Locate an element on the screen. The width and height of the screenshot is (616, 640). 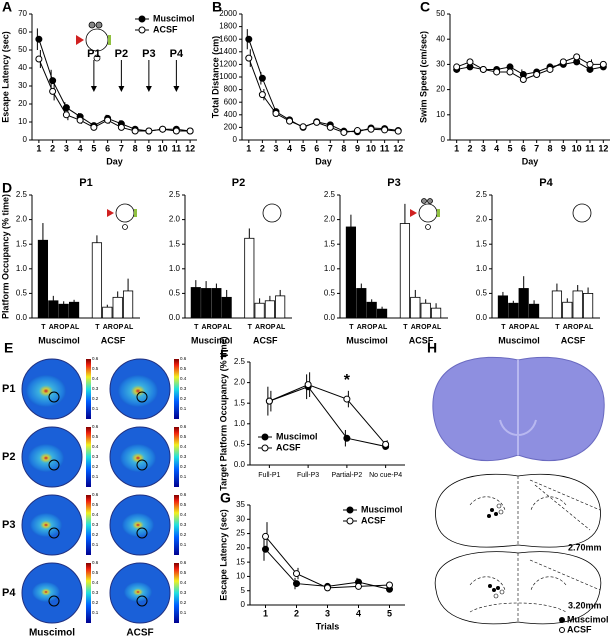
y-axis-label: Escape Latency (sec) is located at coordinates (5, 77).